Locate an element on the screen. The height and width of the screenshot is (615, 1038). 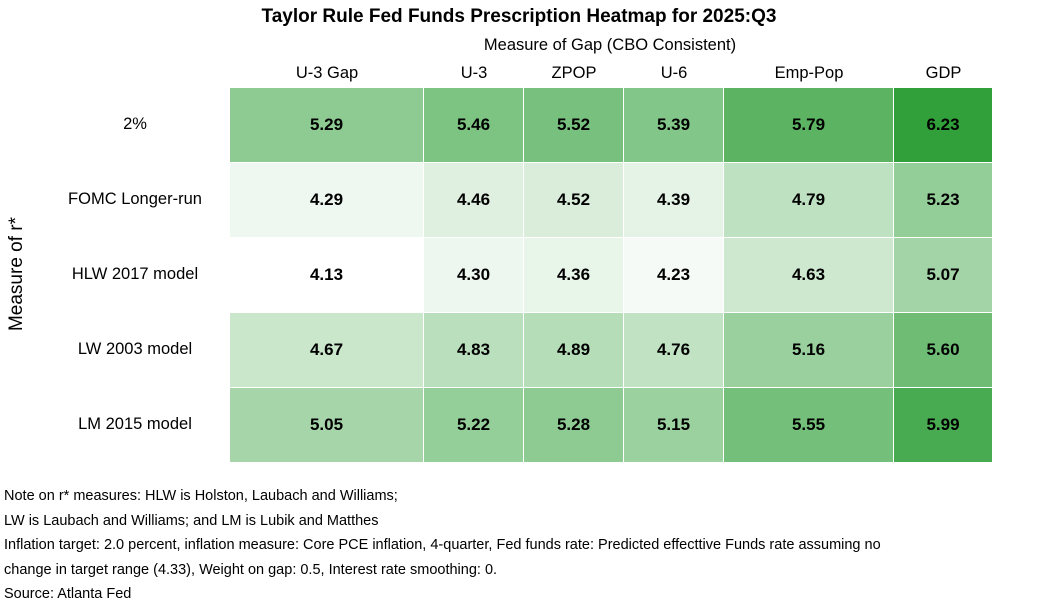
heatmap-cell: 5.99 is located at coordinates (943, 425).